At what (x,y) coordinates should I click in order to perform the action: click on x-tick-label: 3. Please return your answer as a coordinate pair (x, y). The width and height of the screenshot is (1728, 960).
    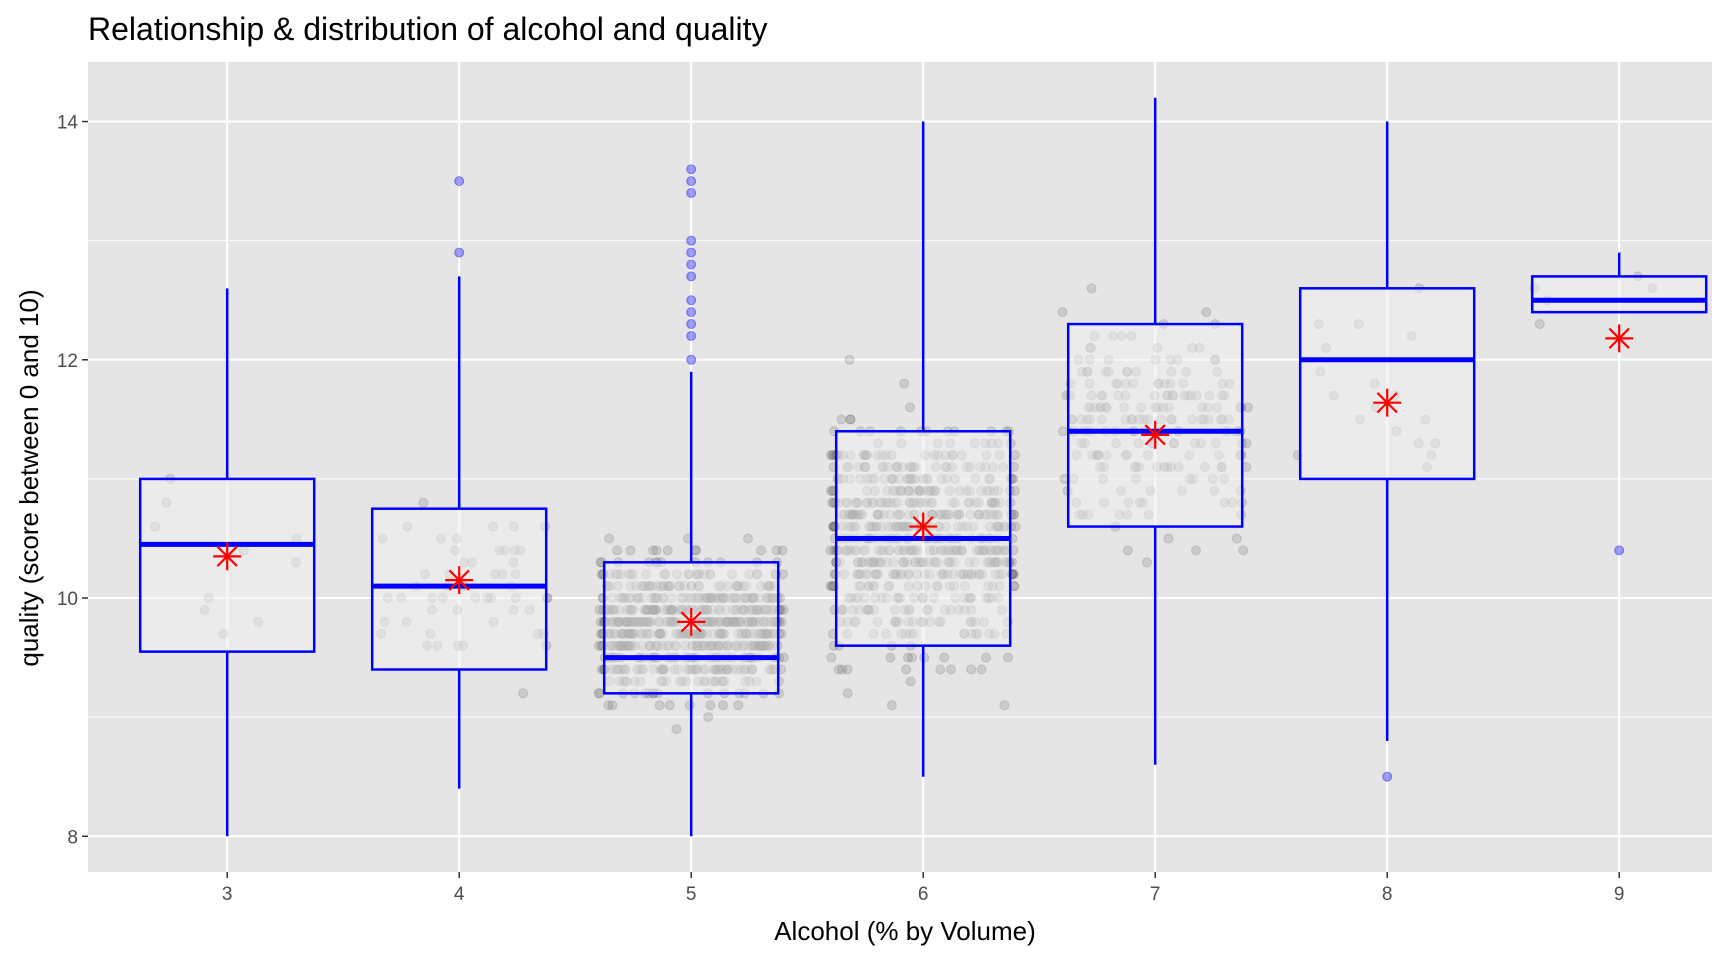
    Looking at the image, I should click on (227, 894).